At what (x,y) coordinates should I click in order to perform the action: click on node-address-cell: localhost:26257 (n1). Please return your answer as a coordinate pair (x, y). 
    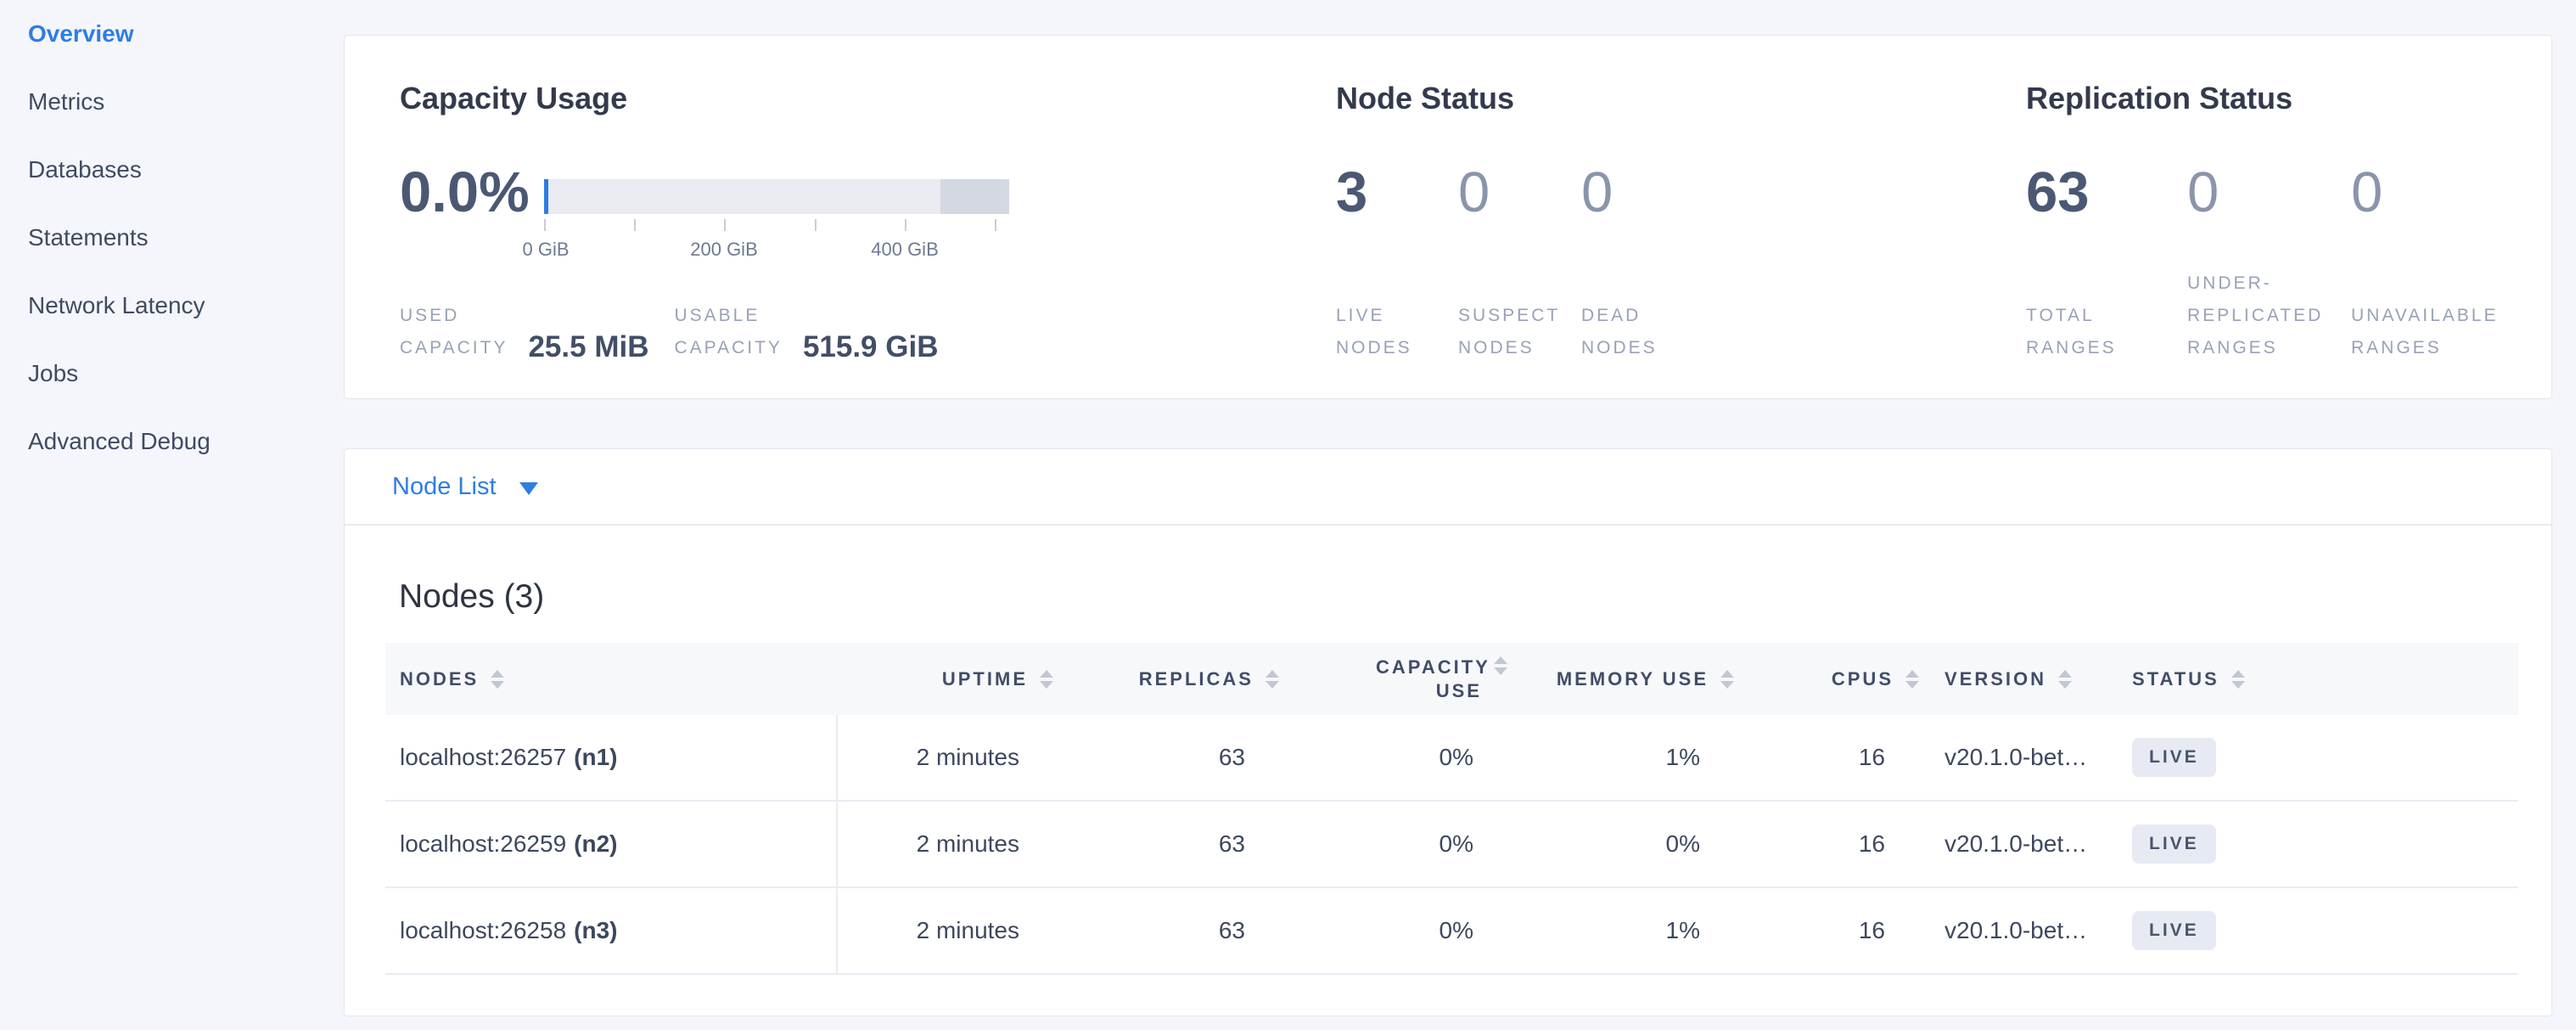
    Looking at the image, I should click on (611, 757).